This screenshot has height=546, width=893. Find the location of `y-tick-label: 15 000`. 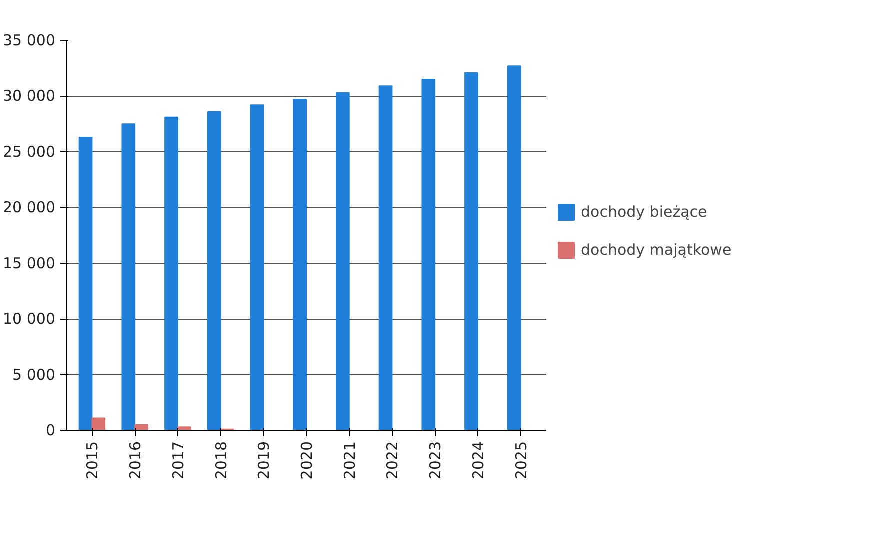

y-tick-label: 15 000 is located at coordinates (29, 263).